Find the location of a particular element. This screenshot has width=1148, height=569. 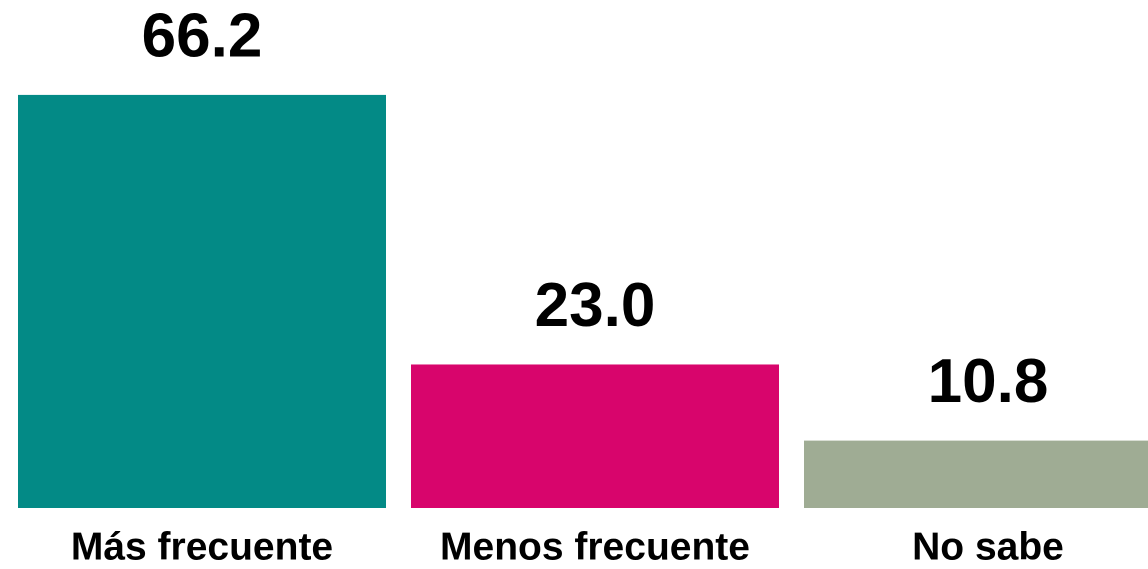

category-label: No sabe is located at coordinates (988, 546).